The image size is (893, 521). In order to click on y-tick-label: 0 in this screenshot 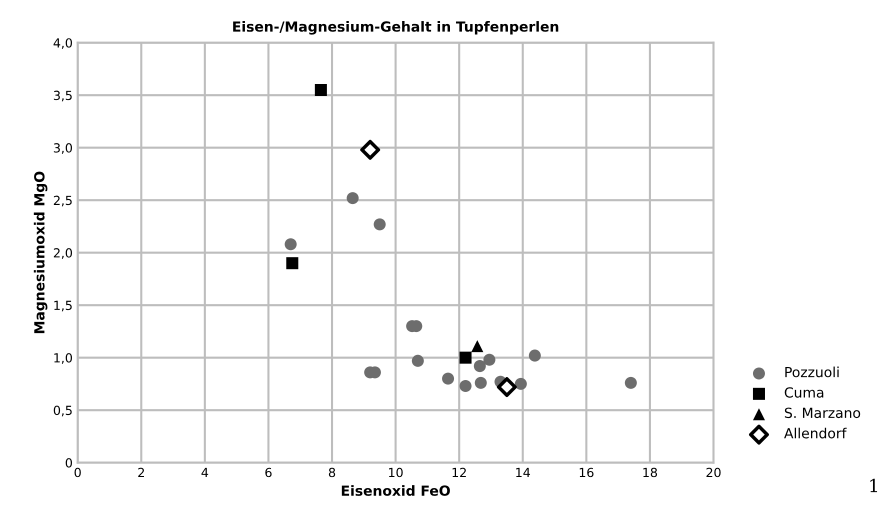, I will do `click(69, 463)`.